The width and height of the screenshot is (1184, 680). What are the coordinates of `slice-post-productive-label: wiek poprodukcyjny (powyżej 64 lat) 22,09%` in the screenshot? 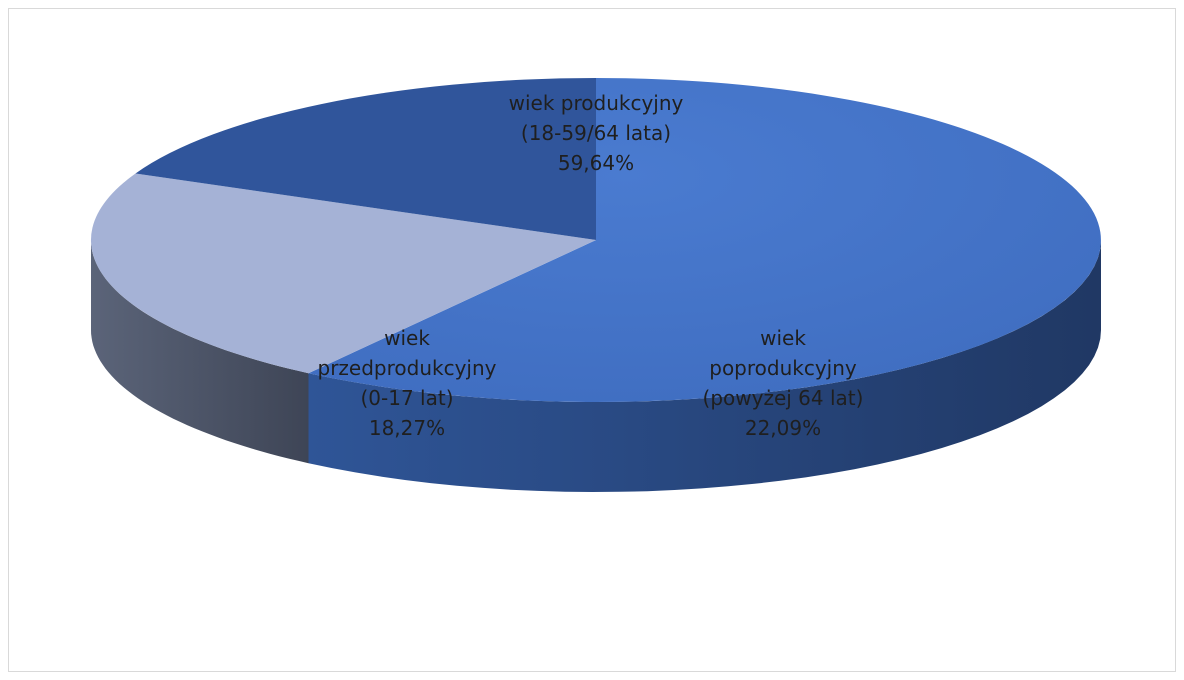 It's located at (783, 383).